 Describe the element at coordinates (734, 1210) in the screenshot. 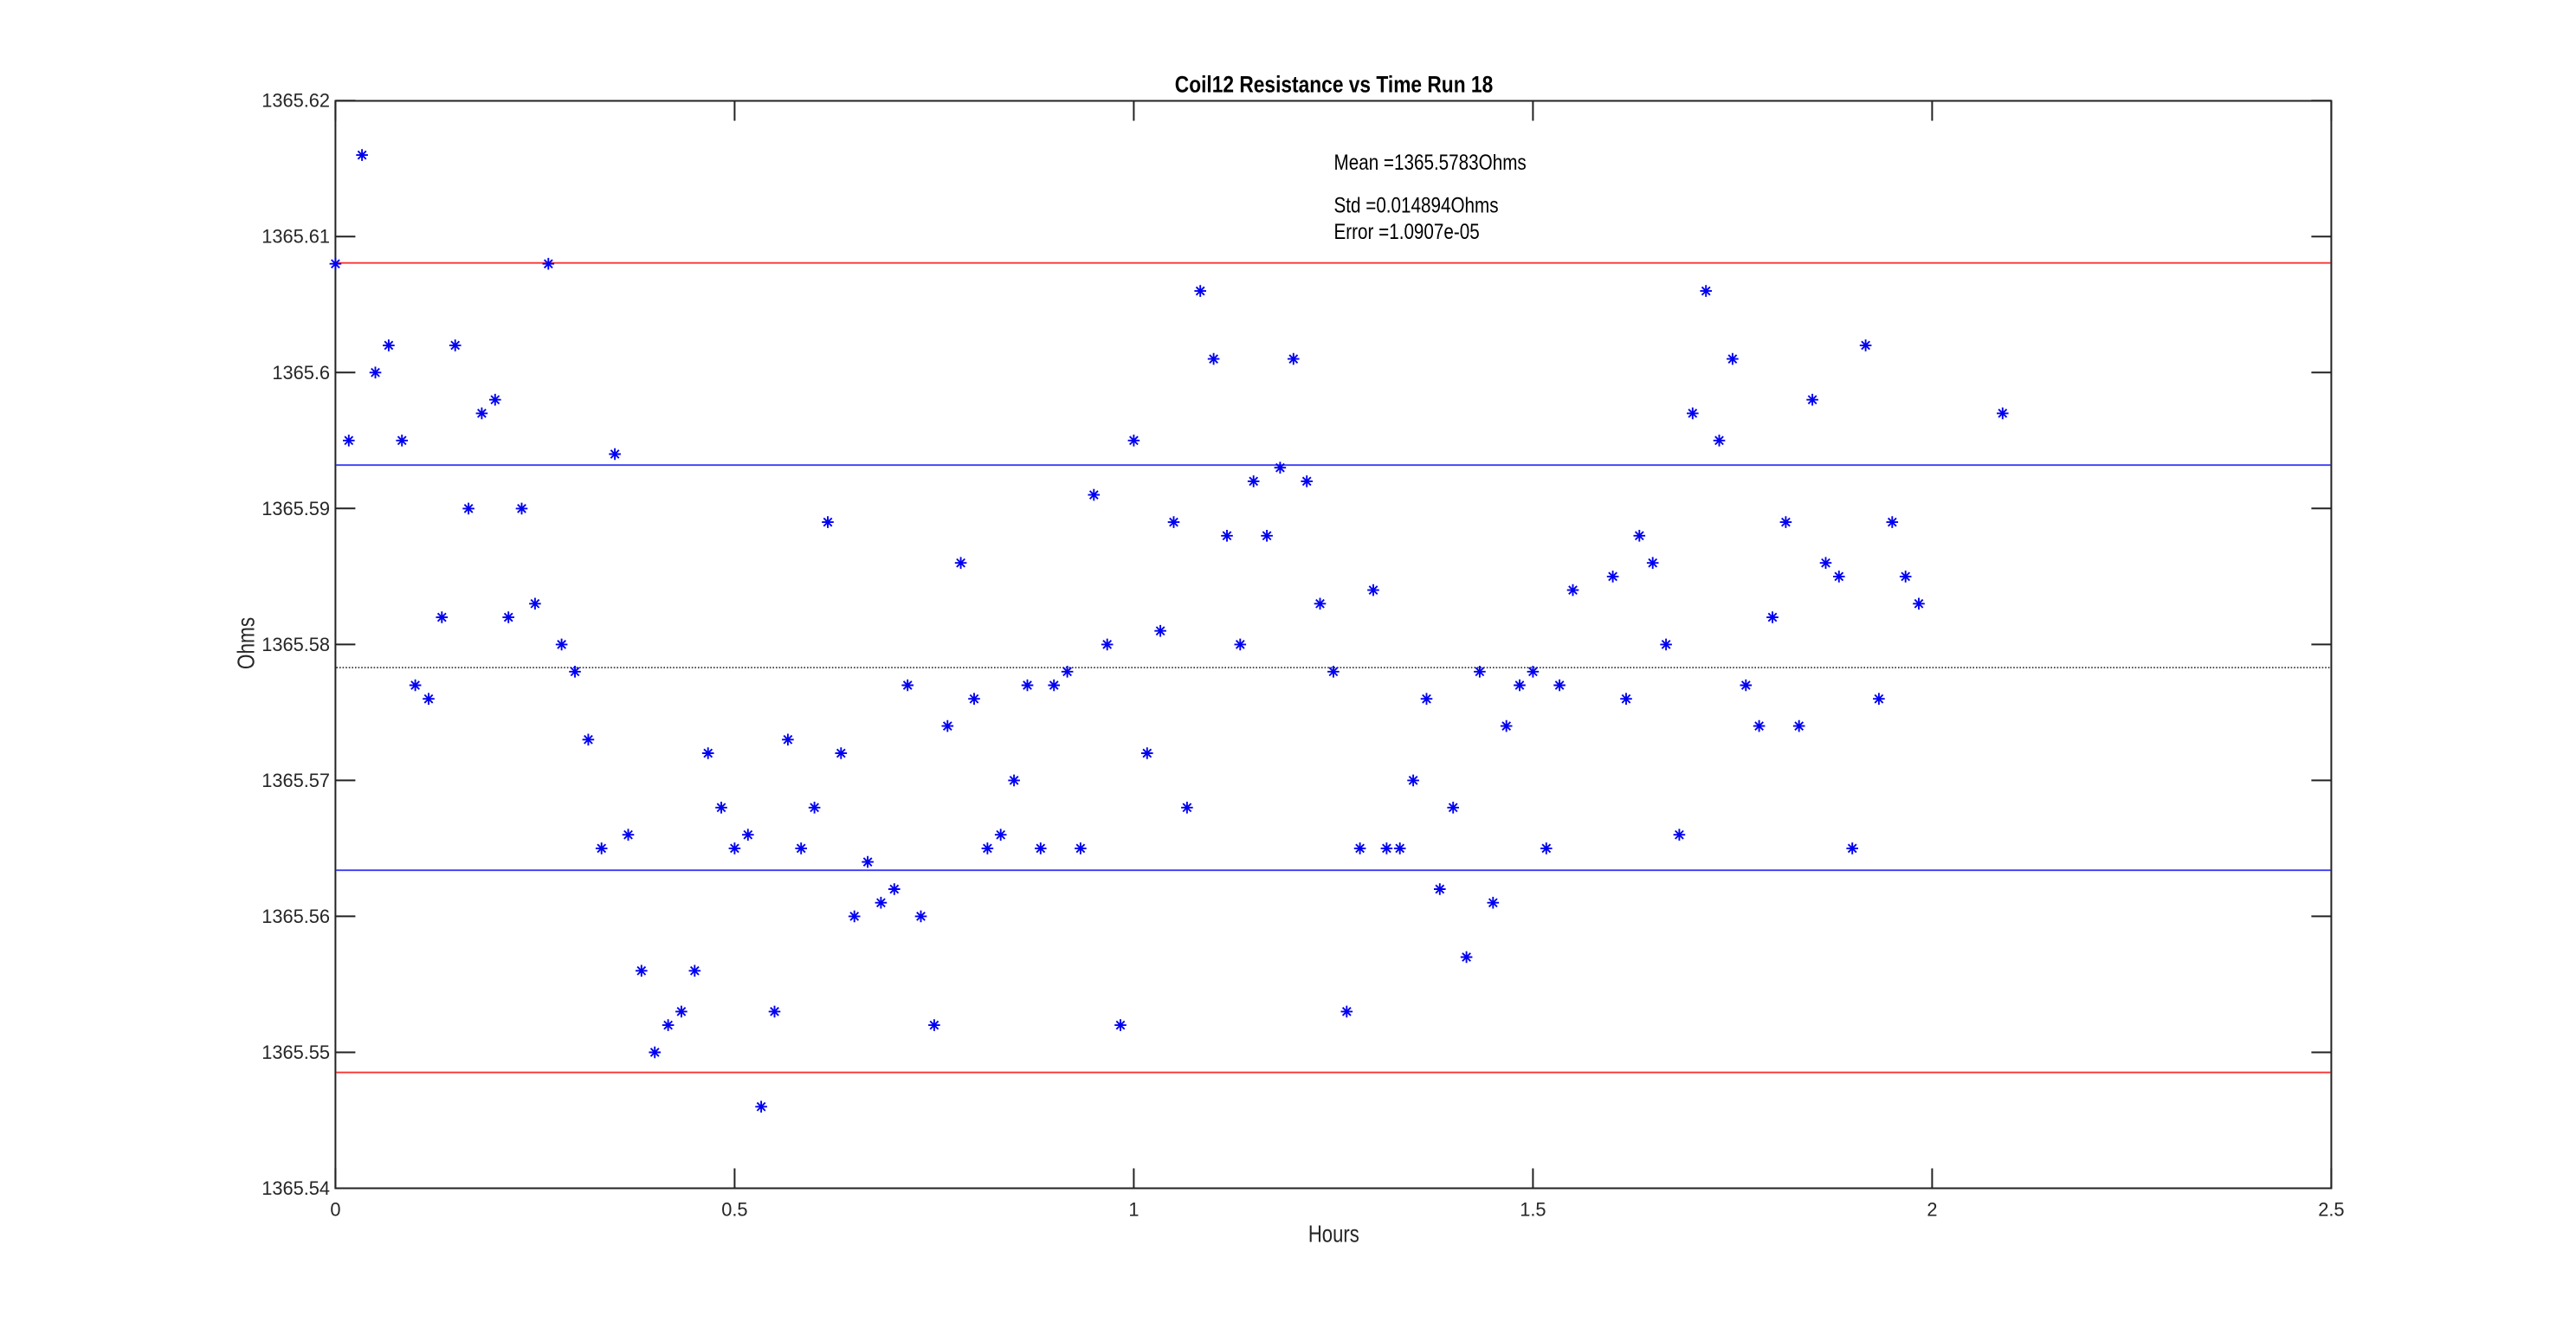

I see `svg-text: 0.5` at that location.